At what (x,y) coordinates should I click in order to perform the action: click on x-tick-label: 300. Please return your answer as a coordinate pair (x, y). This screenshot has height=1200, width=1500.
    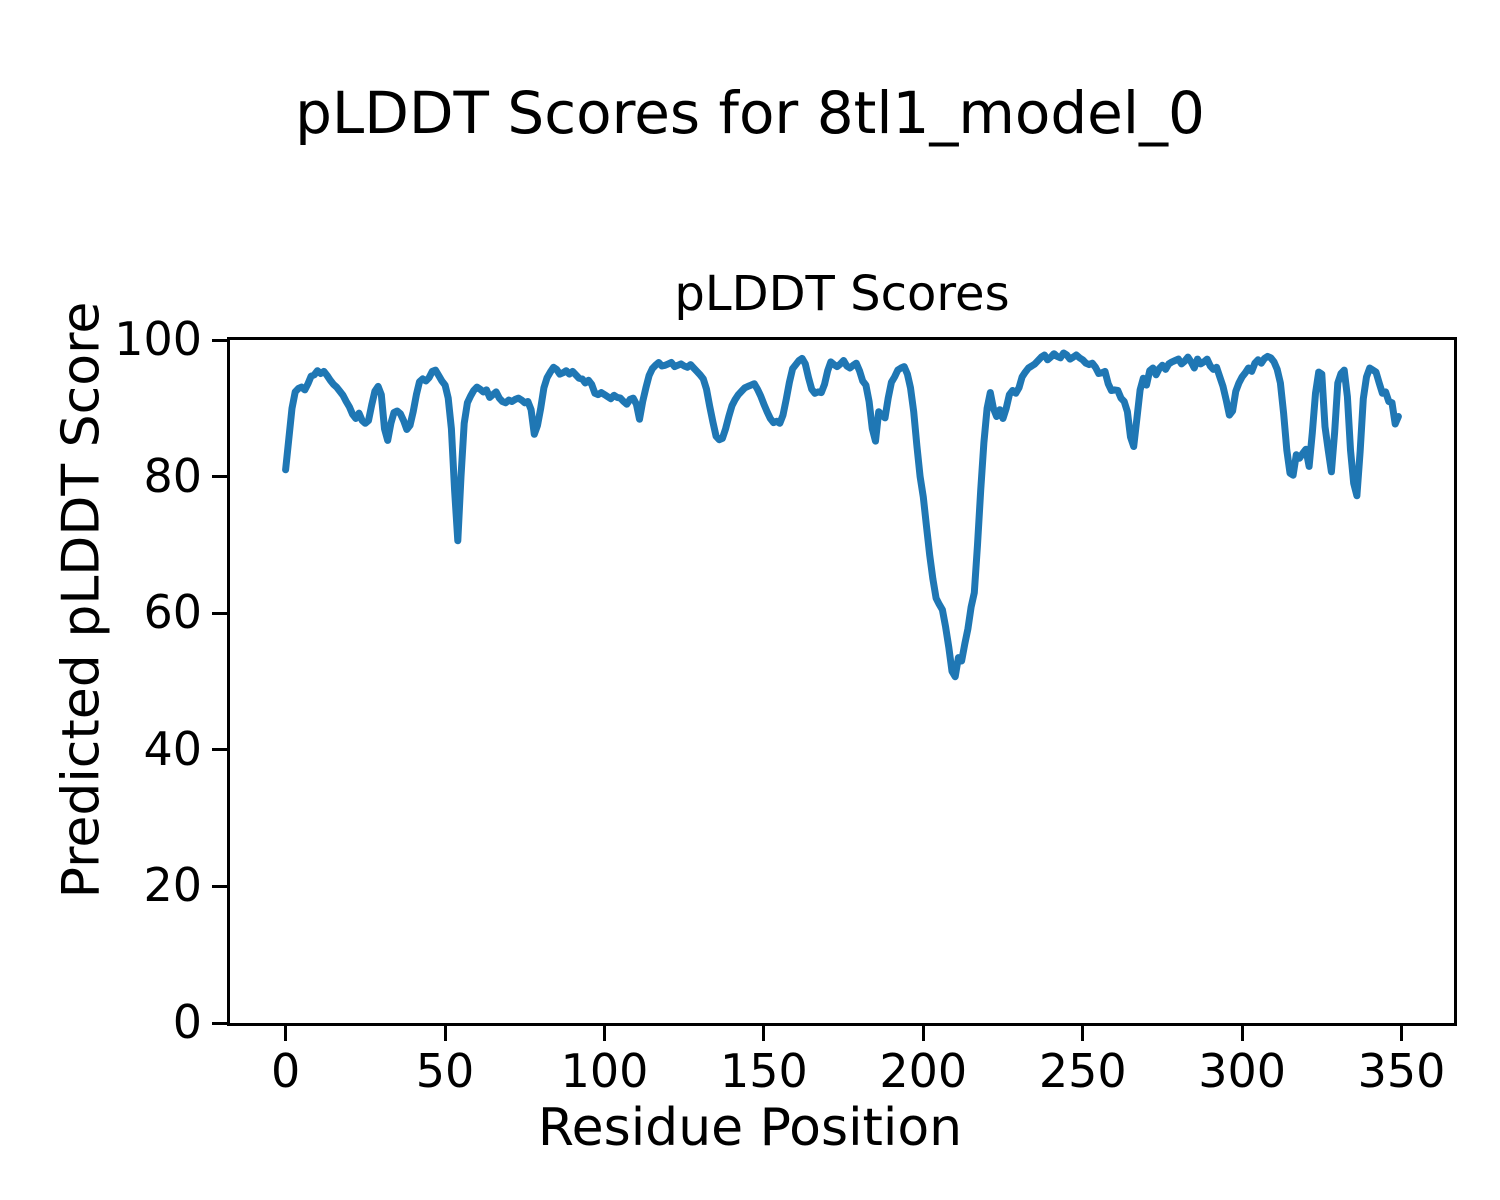
    Looking at the image, I should click on (1242, 1071).